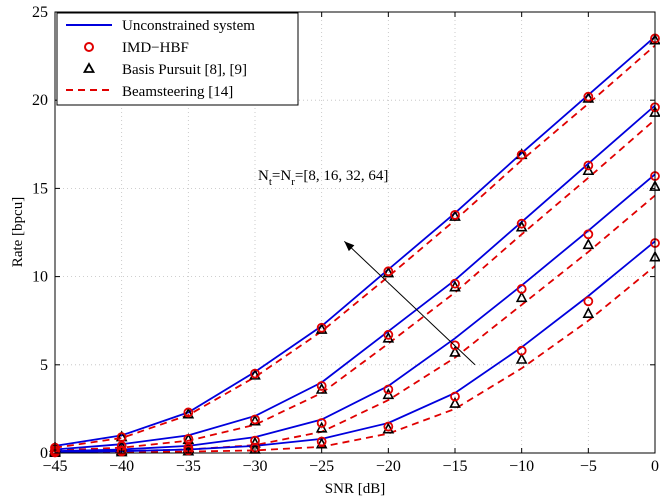 The image size is (660, 500). I want to click on annotation: Nt=Nr=[8, 16, 32, 64], so click(367, 267).